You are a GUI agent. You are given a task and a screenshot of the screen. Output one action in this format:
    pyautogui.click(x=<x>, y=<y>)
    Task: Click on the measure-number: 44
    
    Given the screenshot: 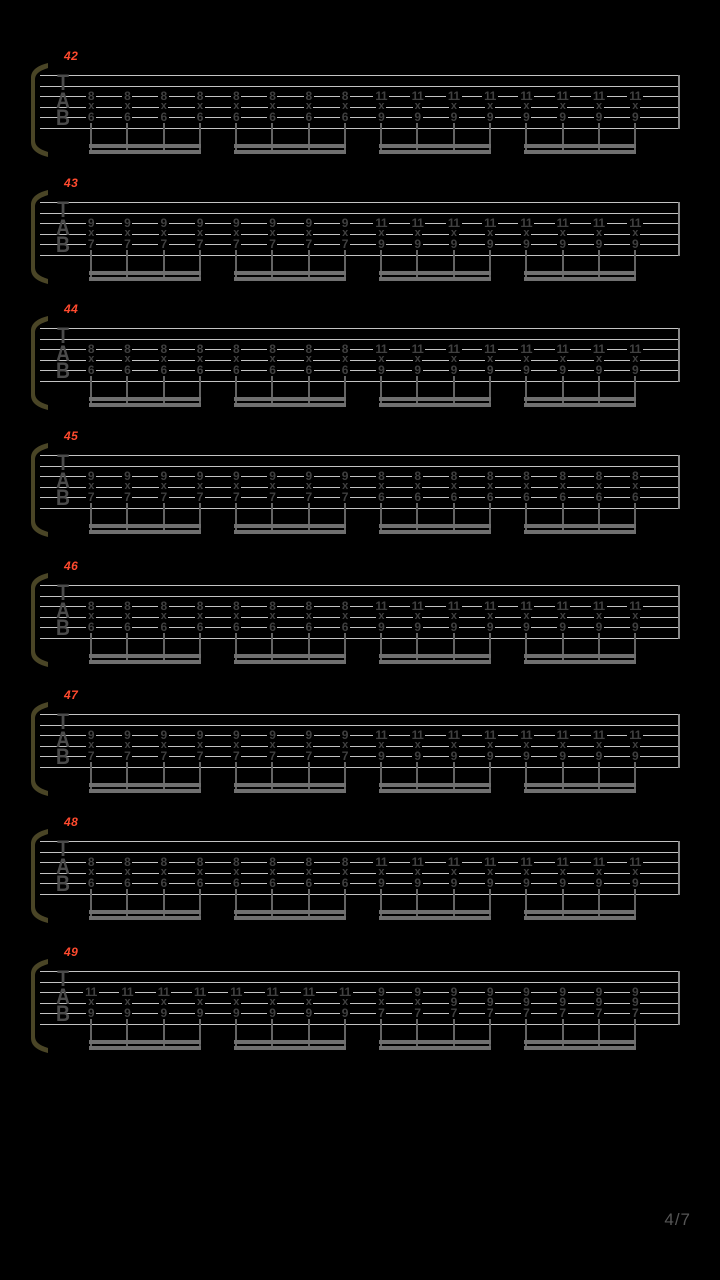 What is the action you would take?
    pyautogui.click(x=71, y=309)
    